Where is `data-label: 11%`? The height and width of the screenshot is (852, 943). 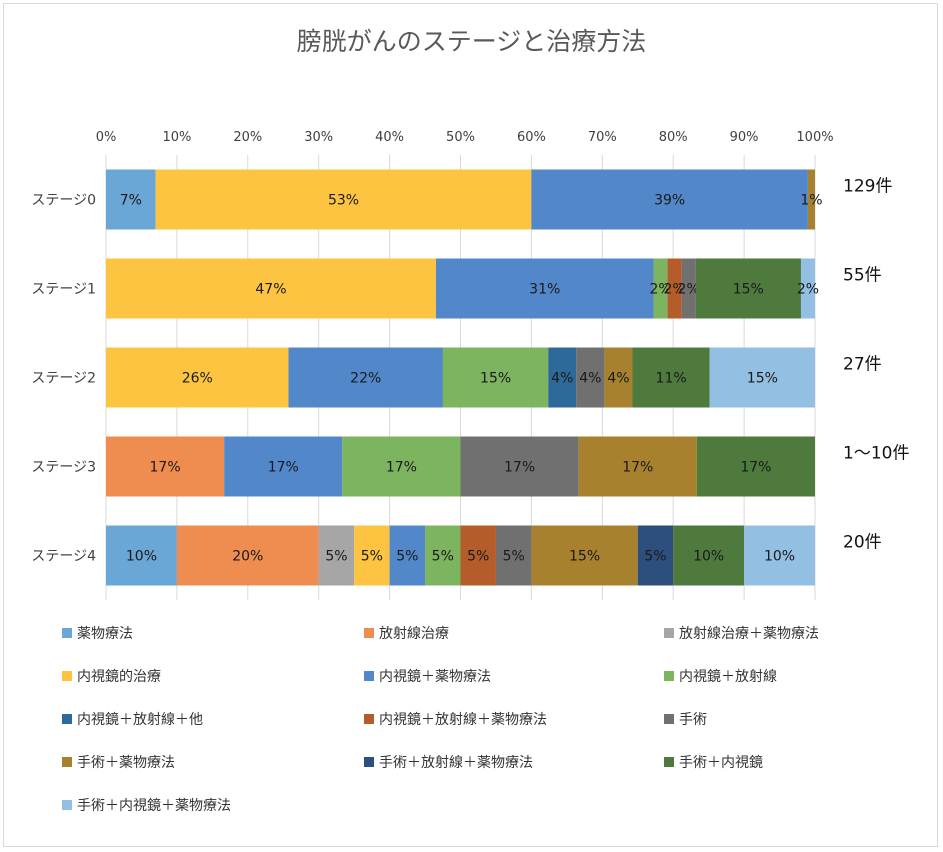
data-label: 11% is located at coordinates (671, 379).